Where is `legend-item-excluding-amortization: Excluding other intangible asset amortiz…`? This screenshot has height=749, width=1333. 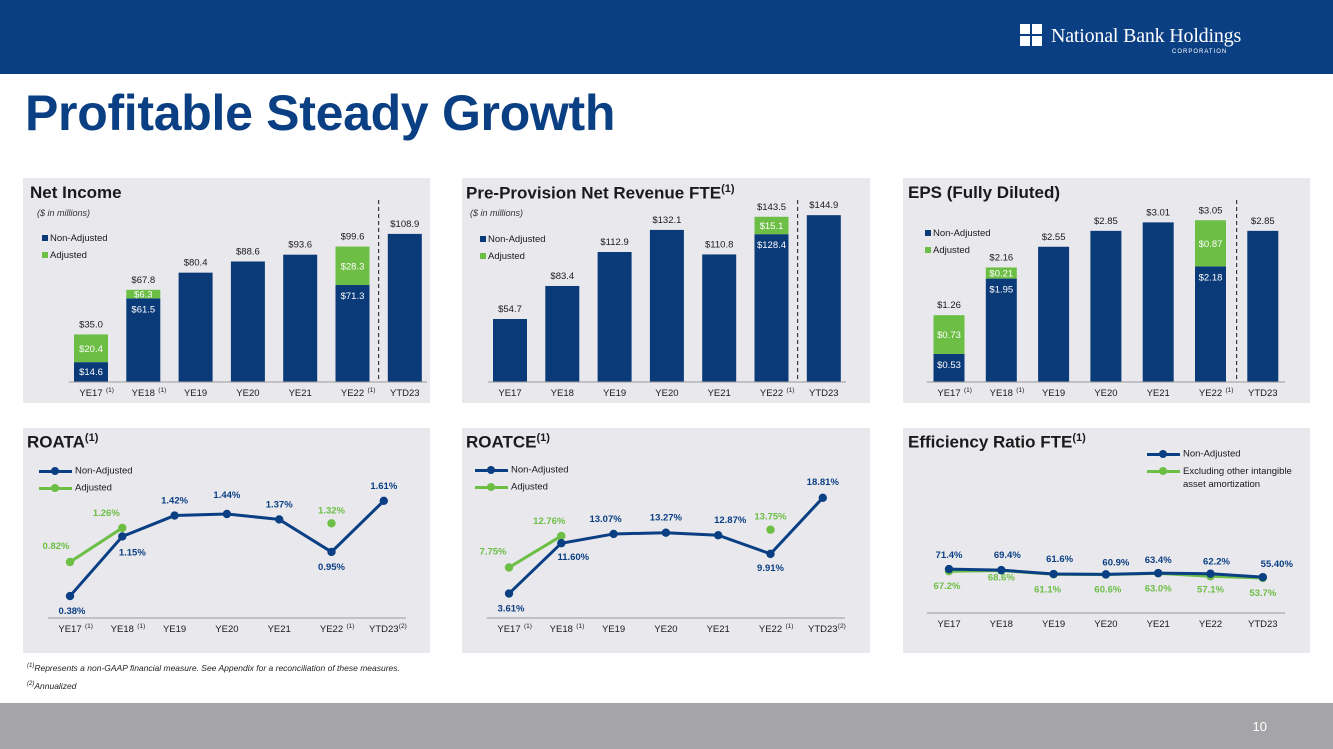
legend-item-excluding-amortization: Excluding other intangible asset amortiz… is located at coordinates (1227, 477).